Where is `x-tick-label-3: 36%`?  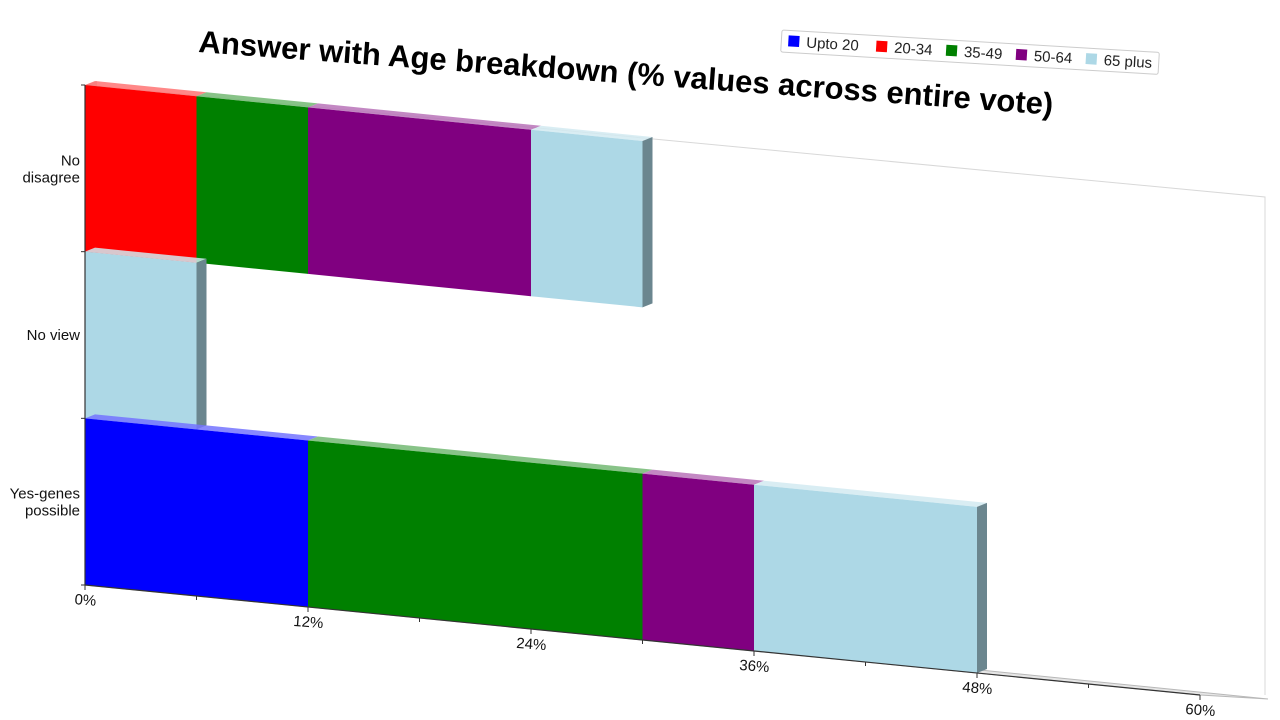
x-tick-label-3: 36% is located at coordinates (754, 666).